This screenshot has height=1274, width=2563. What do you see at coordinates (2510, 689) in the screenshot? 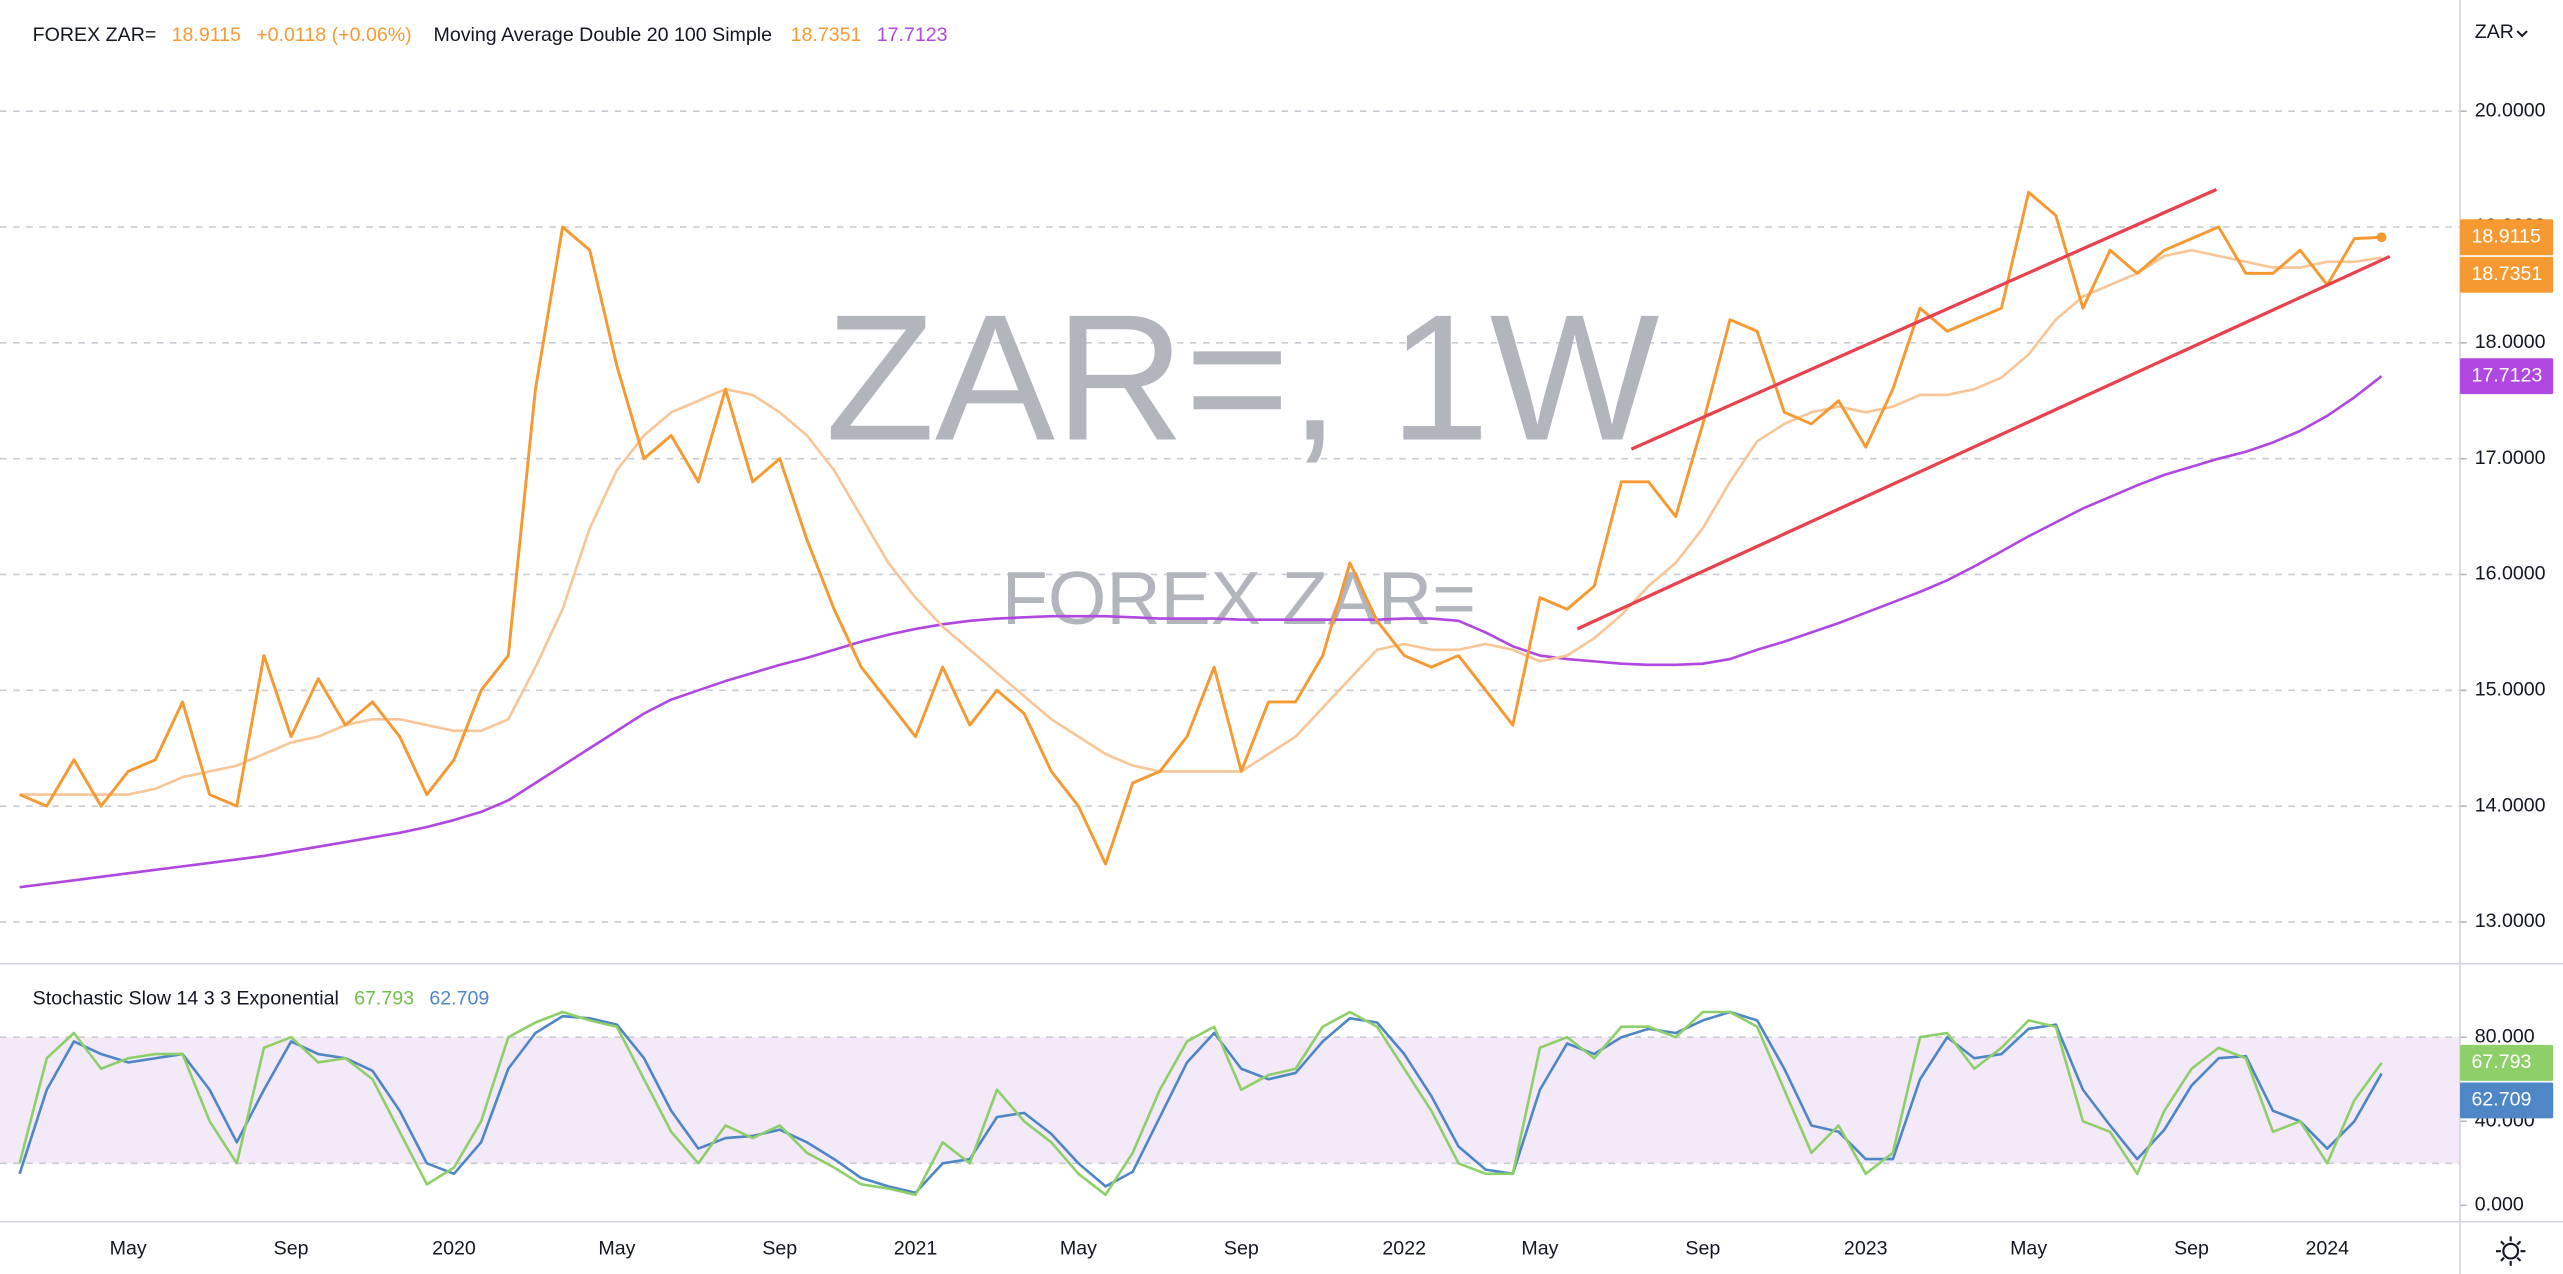
I see `y-tick-label: 15.0000` at bounding box center [2510, 689].